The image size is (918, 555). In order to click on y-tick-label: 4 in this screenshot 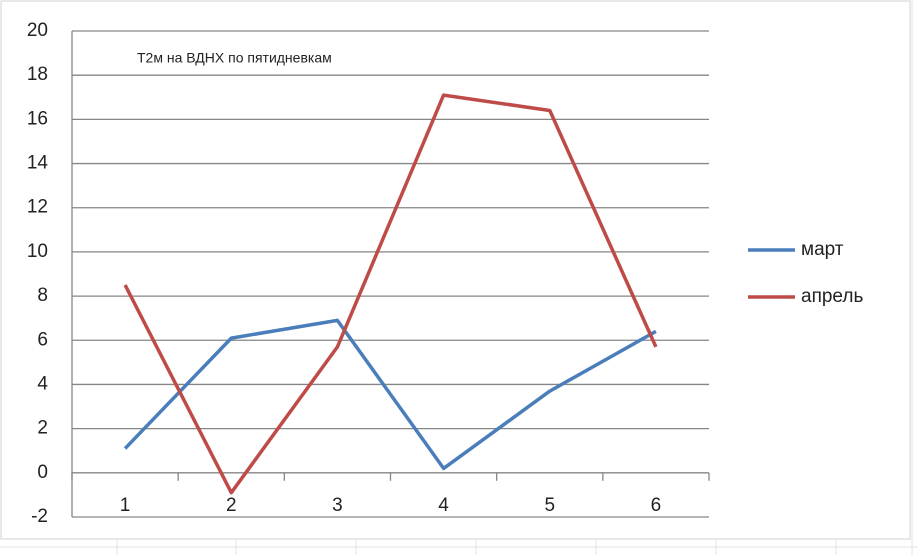, I will do `click(42, 383)`.